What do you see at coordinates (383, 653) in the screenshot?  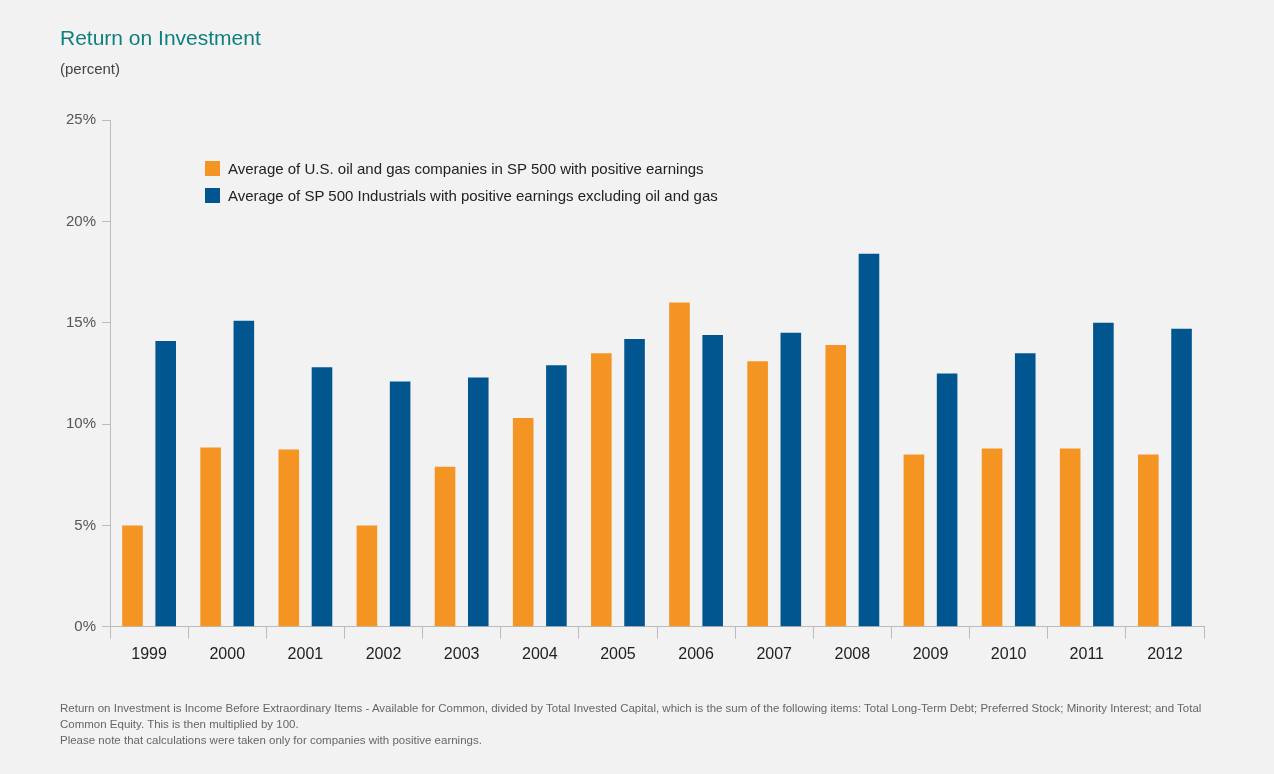 I see `x-tick-label: 2002` at bounding box center [383, 653].